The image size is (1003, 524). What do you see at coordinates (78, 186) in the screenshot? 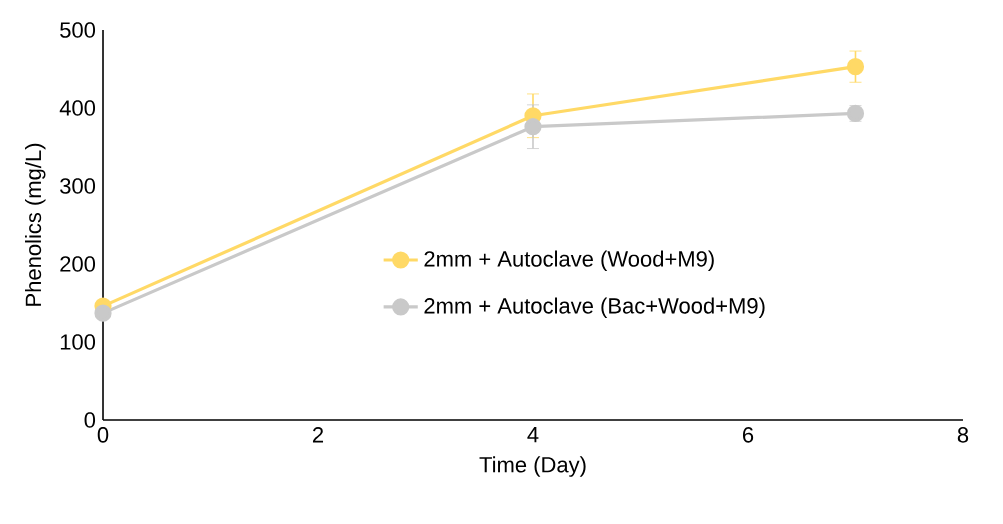
I see `y-tick-label: 300` at bounding box center [78, 186].